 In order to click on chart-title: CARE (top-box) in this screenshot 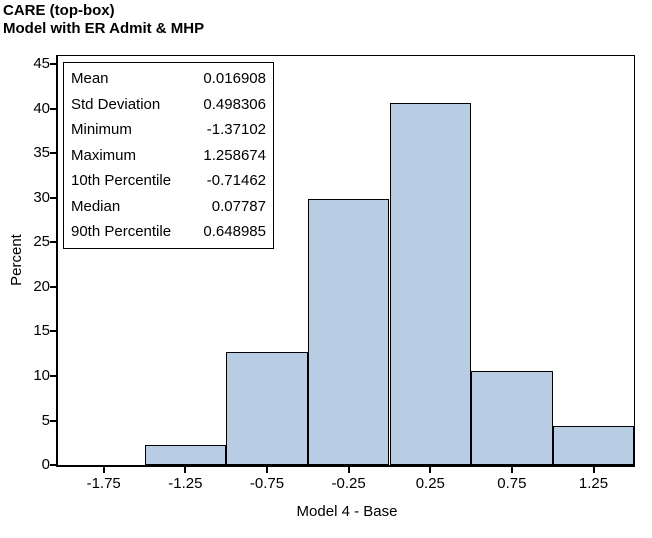, I will do `click(59, 10)`.